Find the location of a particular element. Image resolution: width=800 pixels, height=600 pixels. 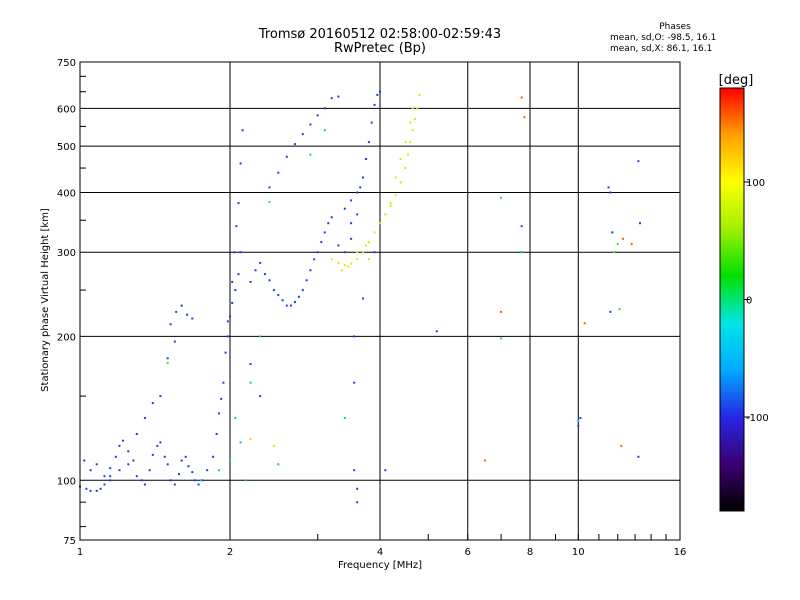

x-tick-label: 16 is located at coordinates (680, 552).